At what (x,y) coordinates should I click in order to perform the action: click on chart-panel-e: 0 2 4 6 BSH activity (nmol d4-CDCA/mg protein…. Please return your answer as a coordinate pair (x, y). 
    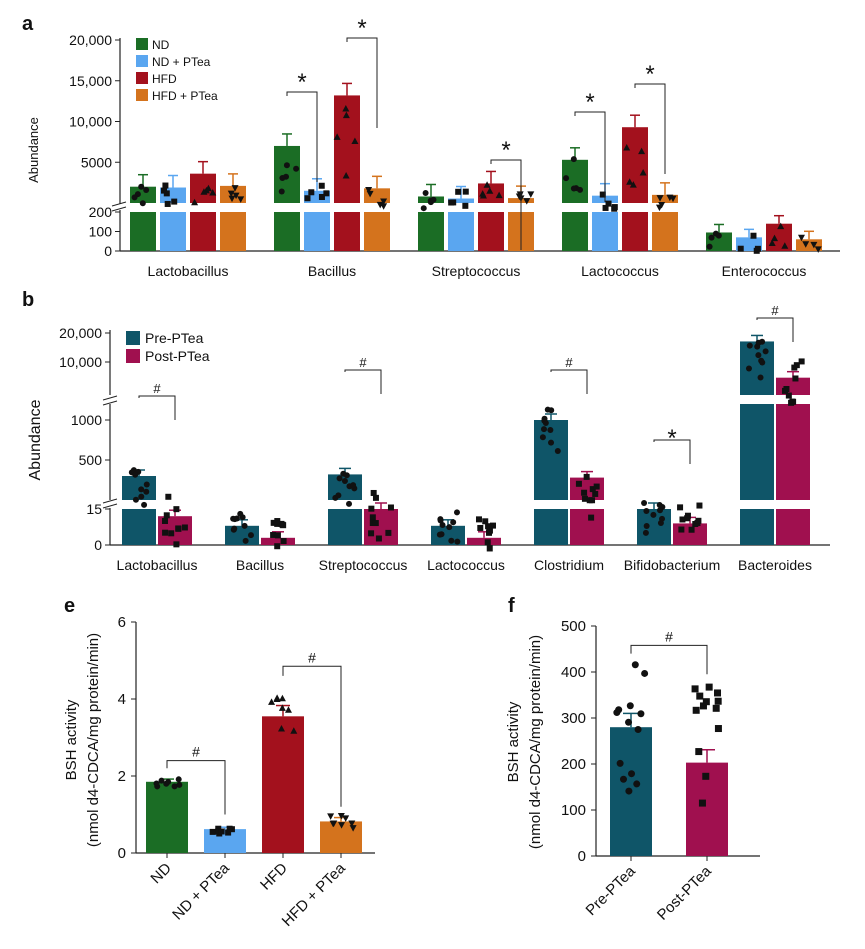
    Looking at the image, I should click on (219, 772).